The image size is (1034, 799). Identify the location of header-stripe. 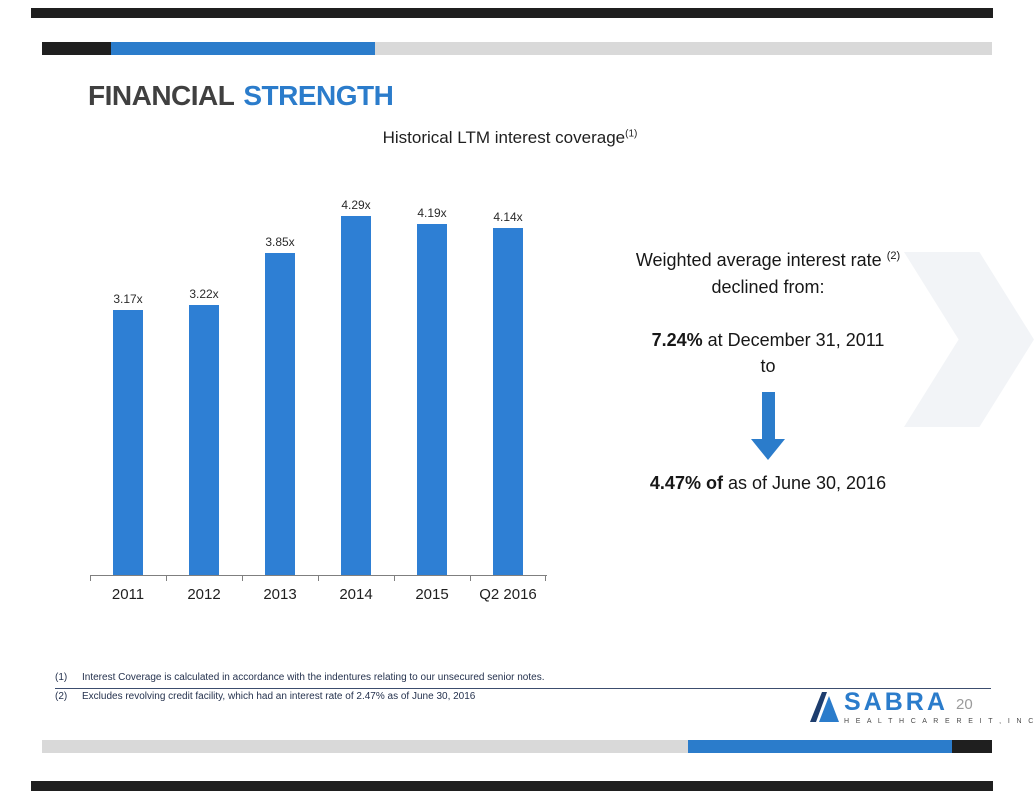
(517, 48).